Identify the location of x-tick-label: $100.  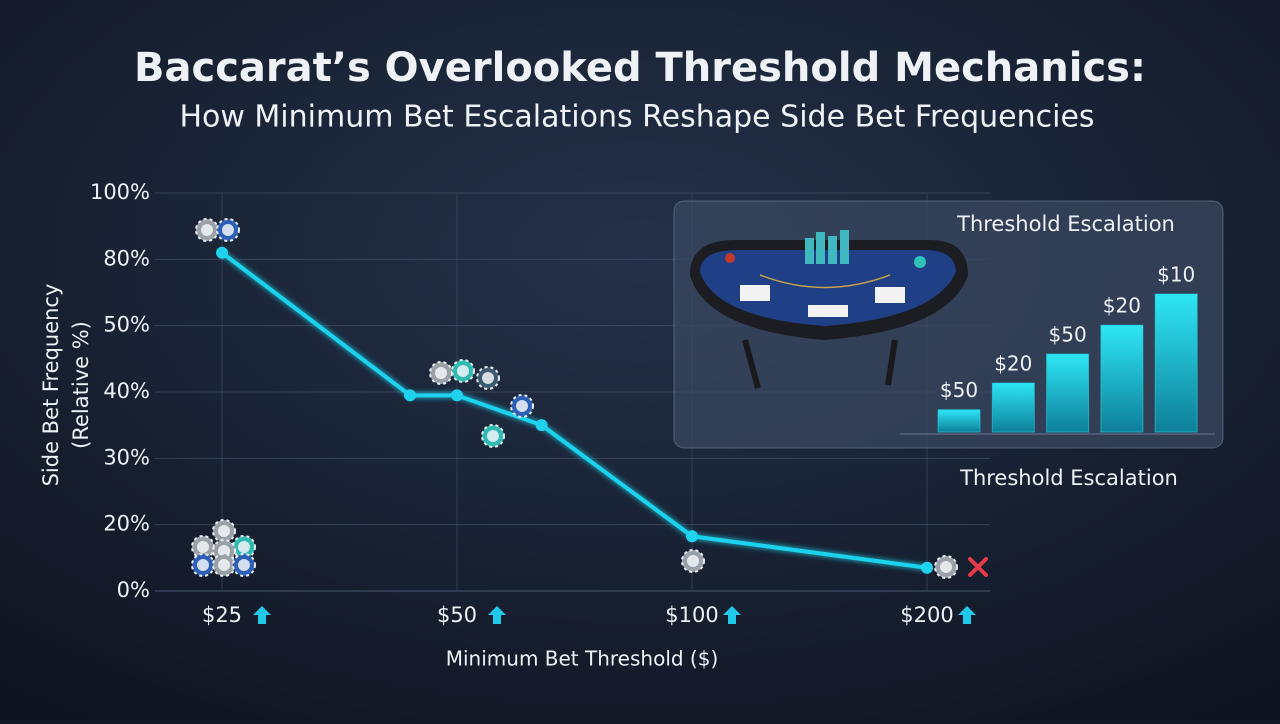
(691, 615).